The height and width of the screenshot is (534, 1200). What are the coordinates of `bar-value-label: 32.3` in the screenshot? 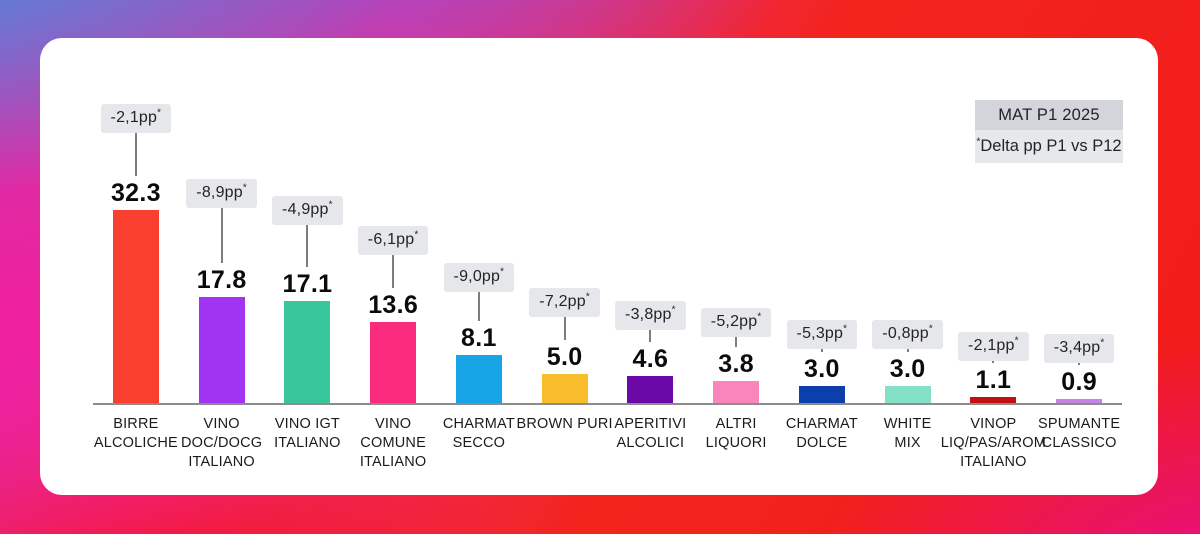 It's located at (135, 193).